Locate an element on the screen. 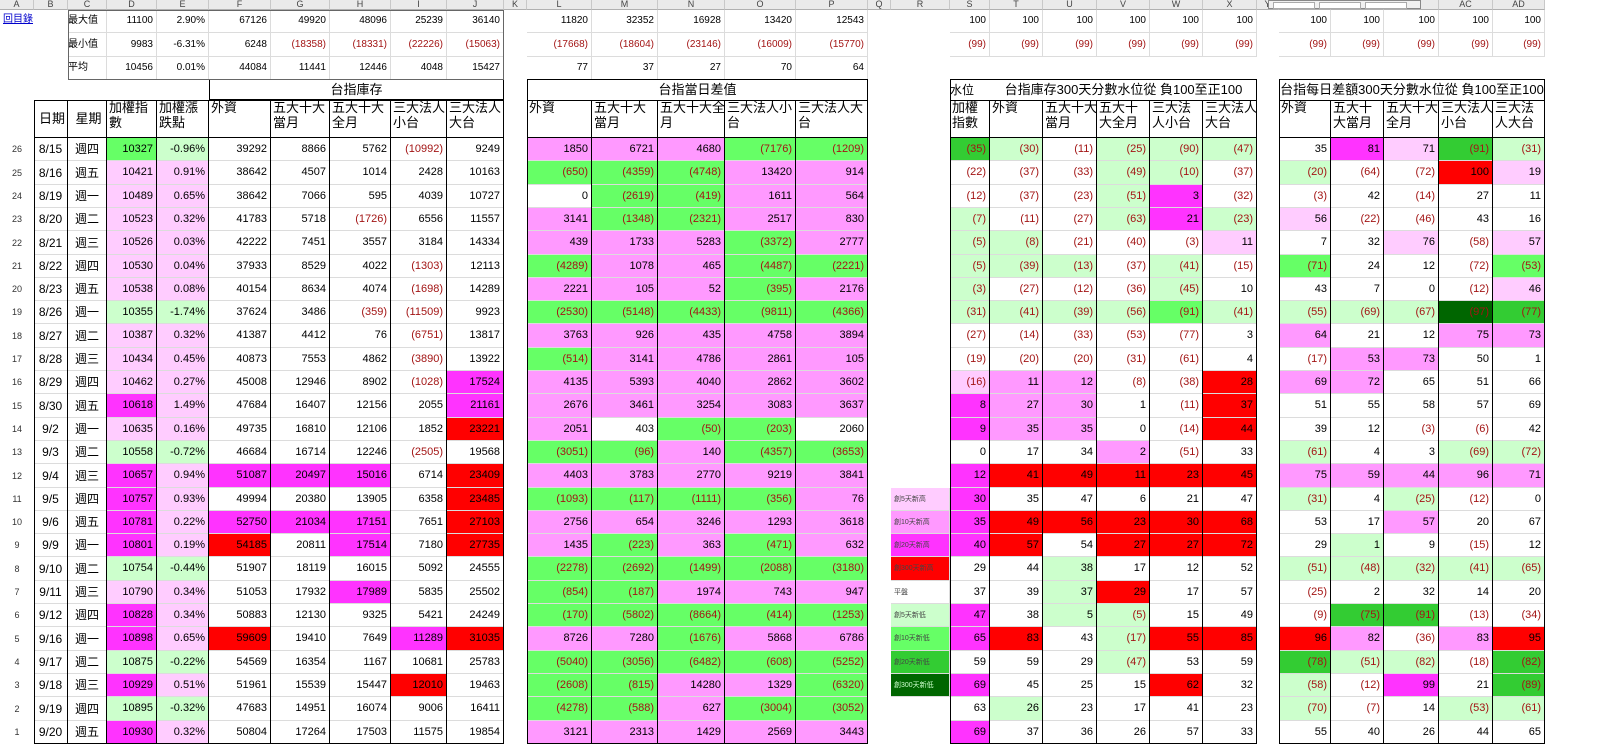  cell-j: 10727 is located at coordinates (475, 196).